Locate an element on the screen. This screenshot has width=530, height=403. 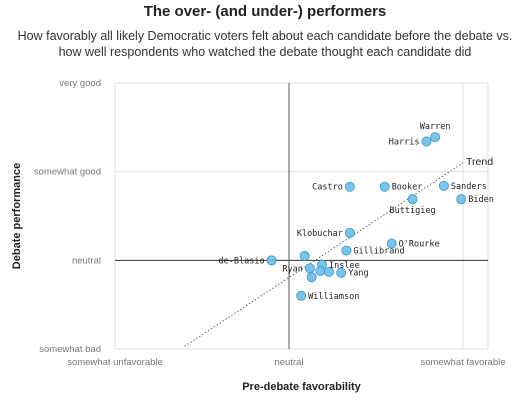
point-label: Warren is located at coordinates (435, 127).